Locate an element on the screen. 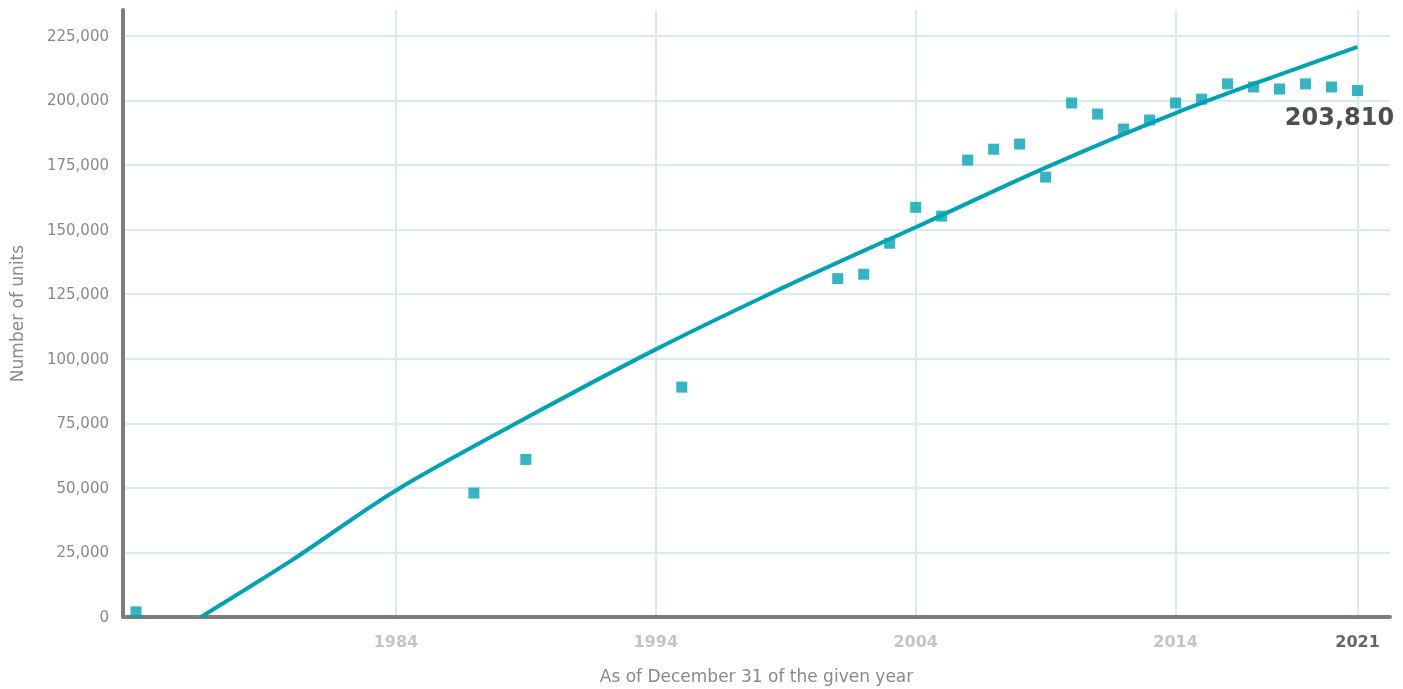  y-tick-label: 150,000 is located at coordinates (77, 229).